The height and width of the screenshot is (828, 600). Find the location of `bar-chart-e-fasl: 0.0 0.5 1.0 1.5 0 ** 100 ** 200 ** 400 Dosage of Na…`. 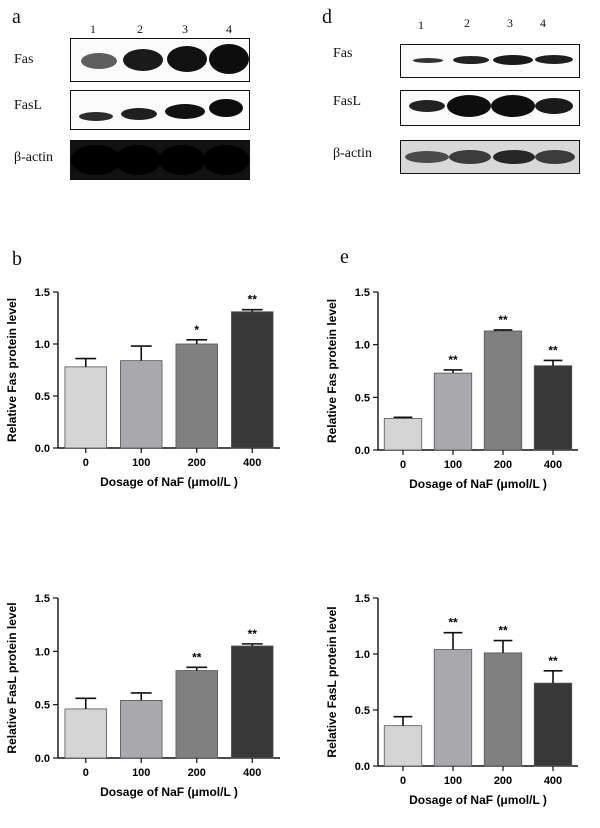

bar-chart-e-fasl: 0.0 0.5 1.0 1.5 0 ** 100 ** 200 ** 400 Dosage of Na… is located at coordinates (451, 700).